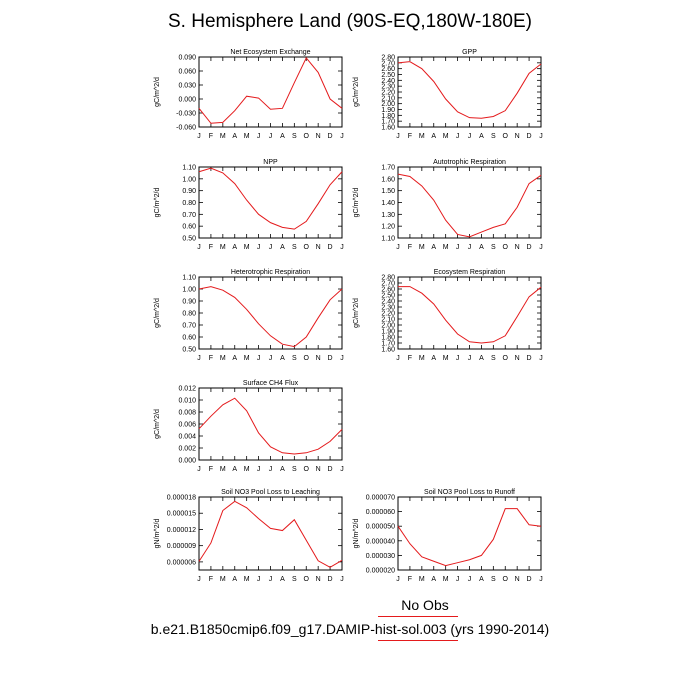 Image resolution: width=700 pixels, height=700 pixels. What do you see at coordinates (187, 401) in the screenshot?
I see `y-tick-label: 0.010` at bounding box center [187, 401].